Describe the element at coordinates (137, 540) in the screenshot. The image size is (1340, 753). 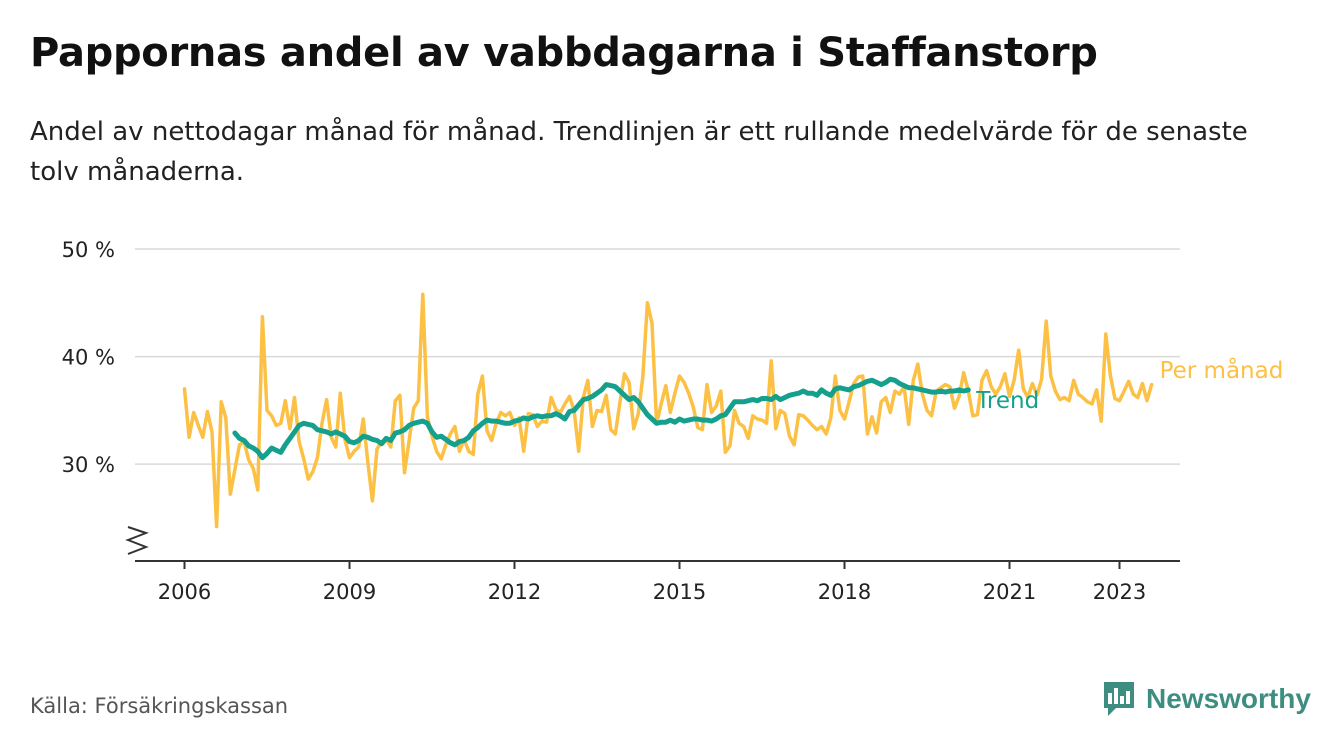
I see `axis-break-icon` at that location.